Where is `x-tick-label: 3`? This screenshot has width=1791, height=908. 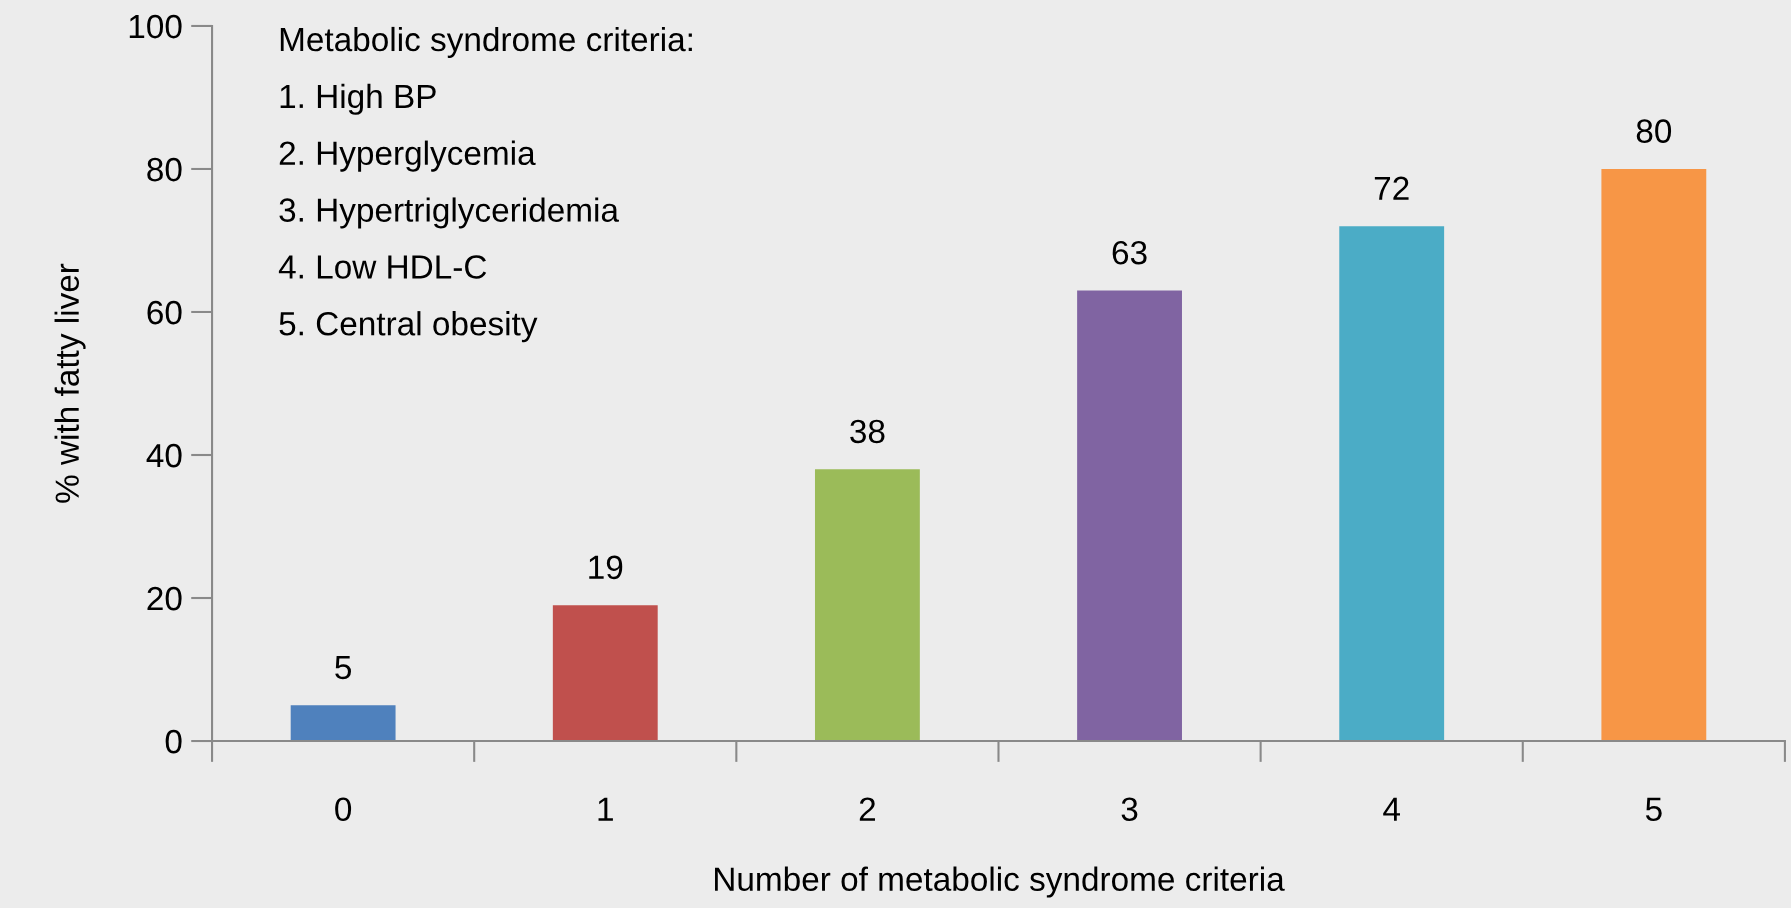
x-tick-label: 3 is located at coordinates (1129, 809).